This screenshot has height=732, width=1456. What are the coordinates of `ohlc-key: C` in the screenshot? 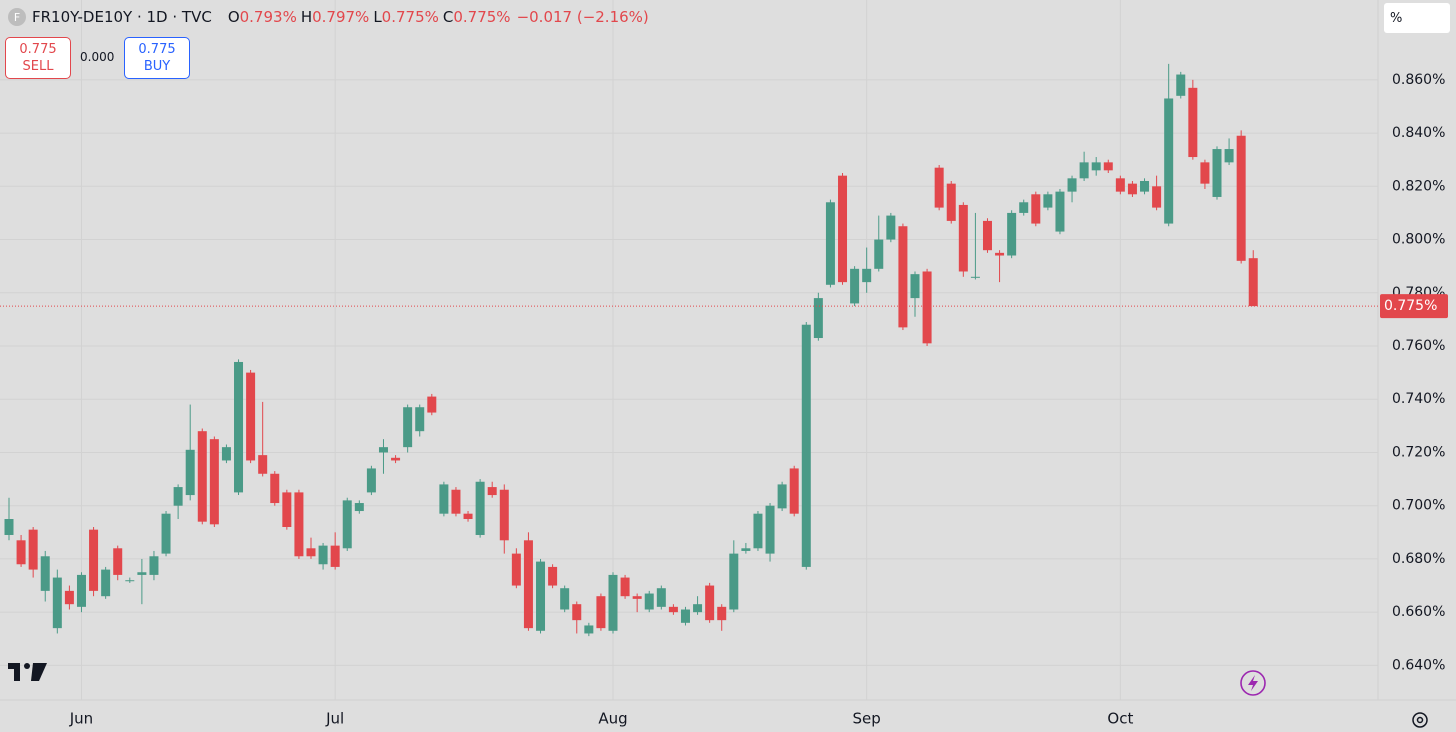 It's located at (448, 17).